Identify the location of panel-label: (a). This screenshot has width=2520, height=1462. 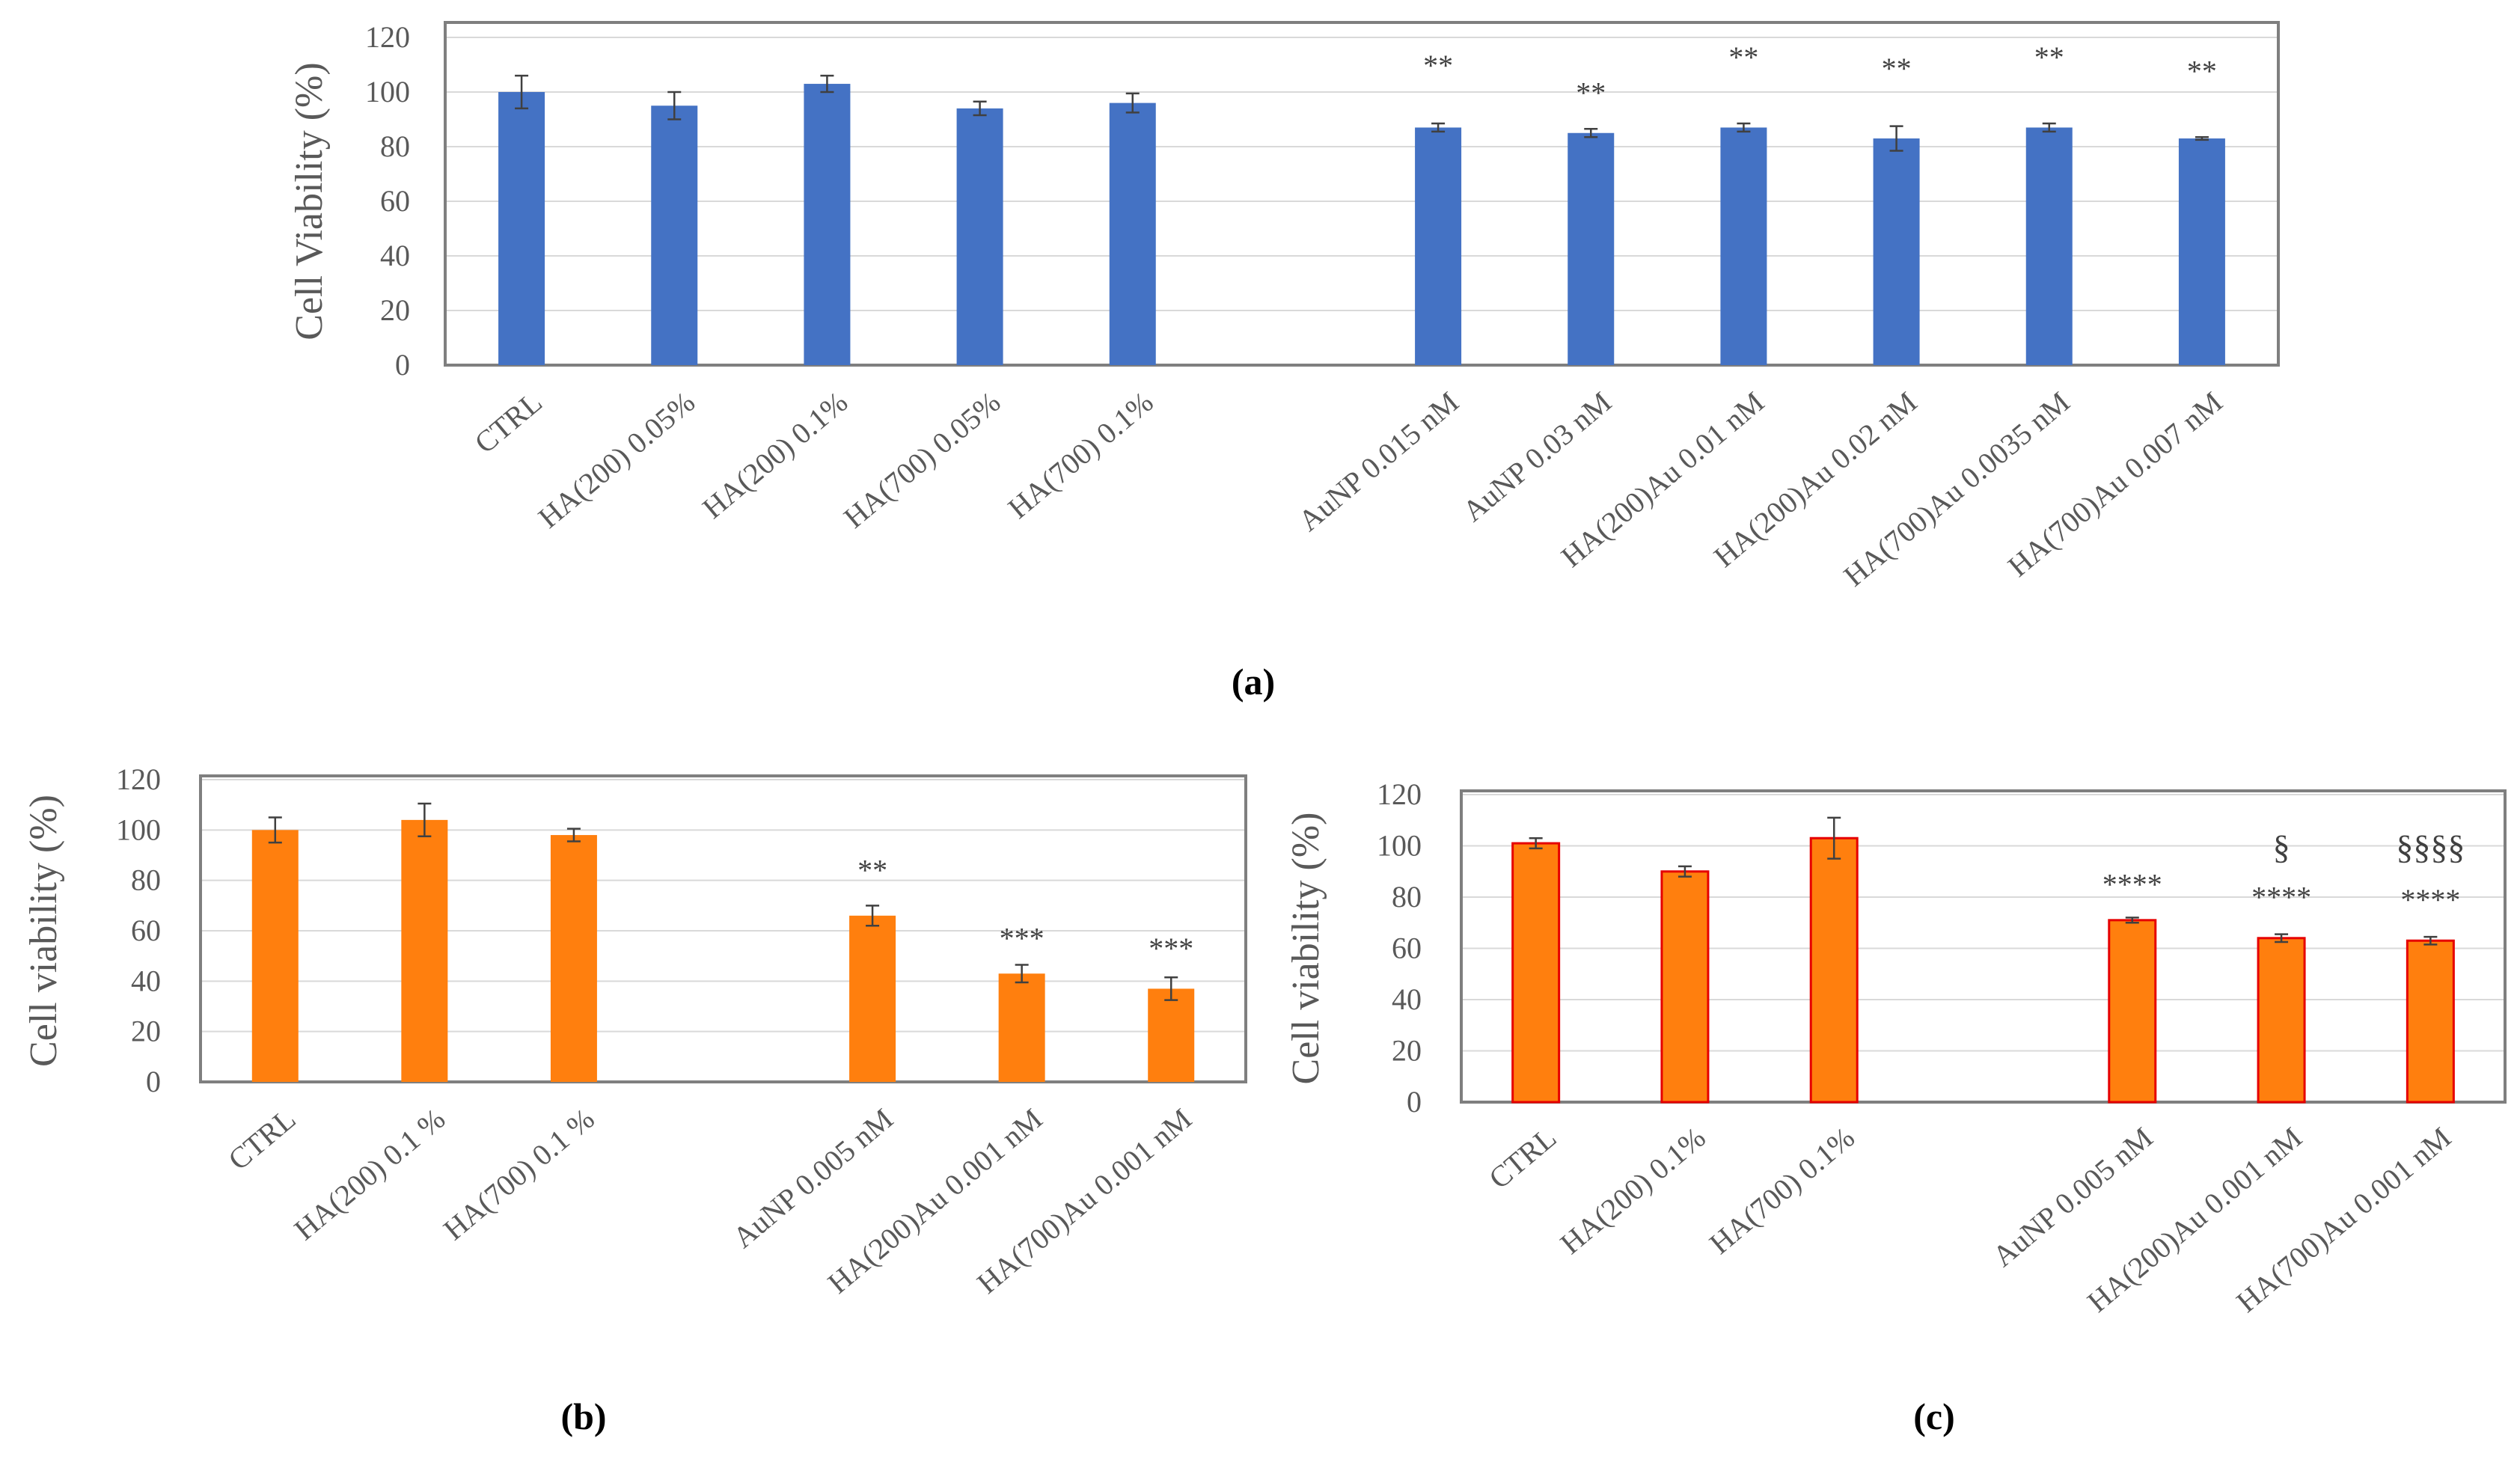
(1253, 682).